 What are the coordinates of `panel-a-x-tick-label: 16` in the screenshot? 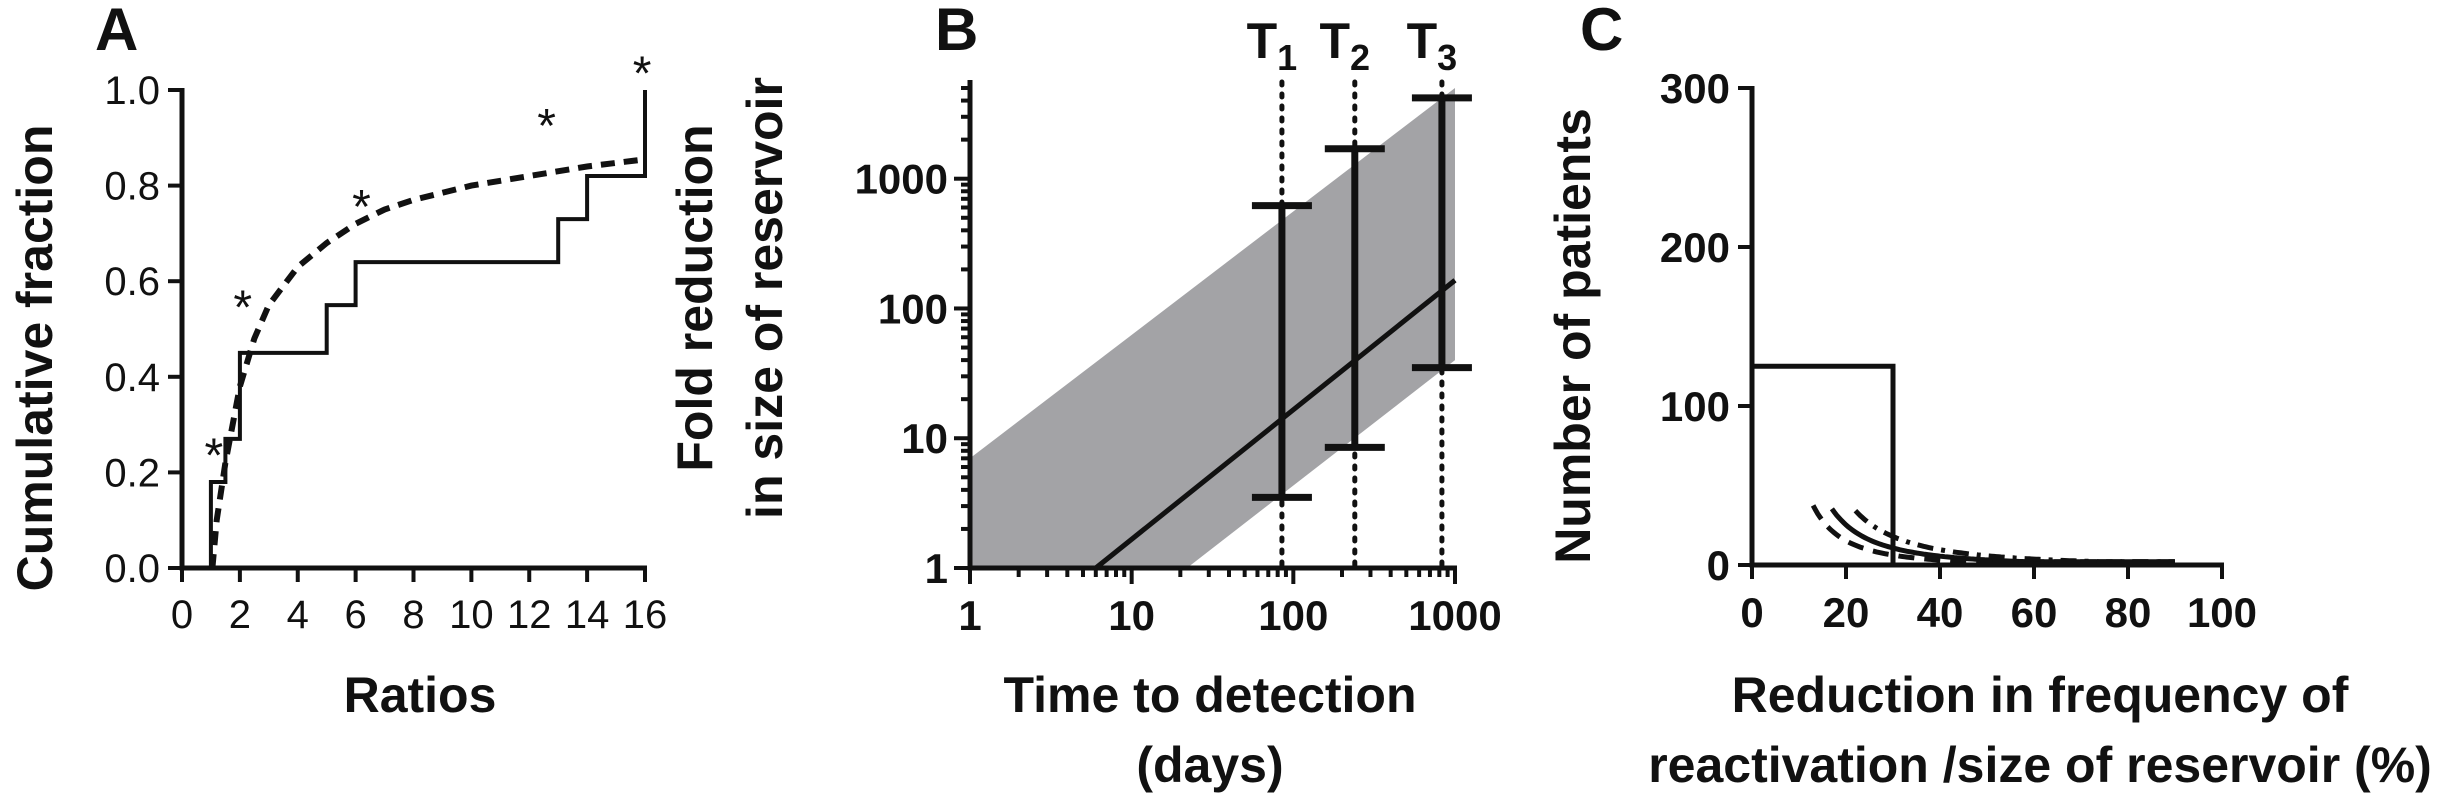 It's located at (645, 615).